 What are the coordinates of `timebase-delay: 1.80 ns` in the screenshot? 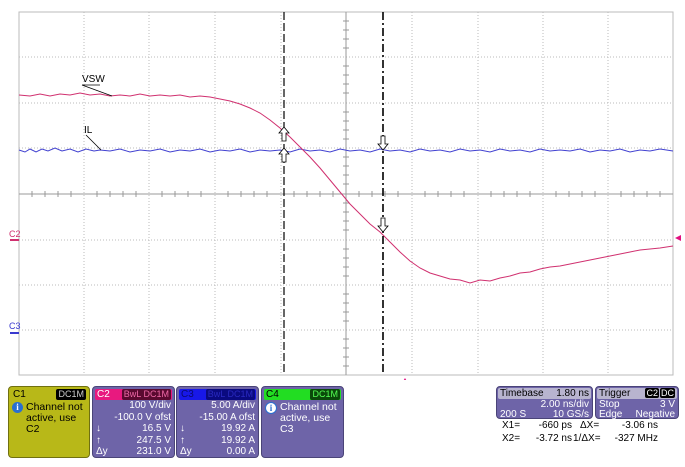 It's located at (572, 393).